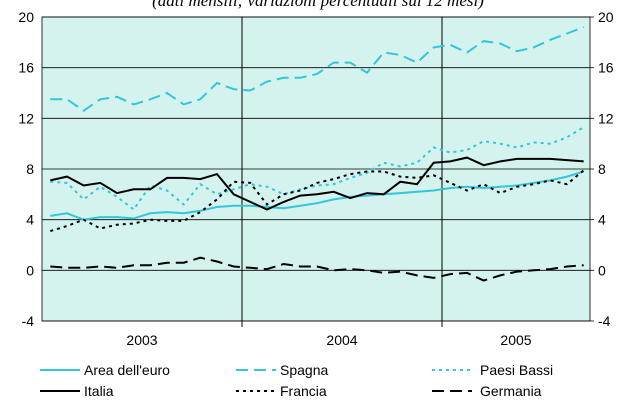  What do you see at coordinates (606, 68) in the screenshot?
I see `y2-tick-label: 16` at bounding box center [606, 68].